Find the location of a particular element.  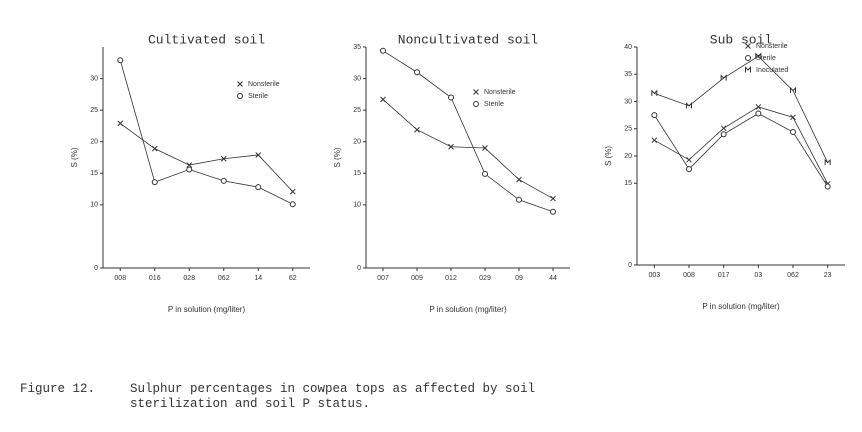

x-tick-label: 029 is located at coordinates (485, 278).